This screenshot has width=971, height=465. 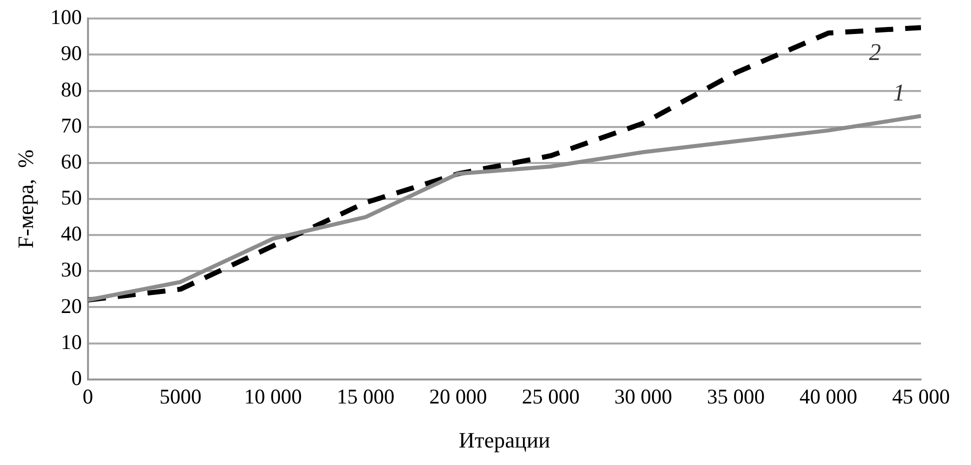 I want to click on y-tick-label: 40, so click(x=71, y=234).